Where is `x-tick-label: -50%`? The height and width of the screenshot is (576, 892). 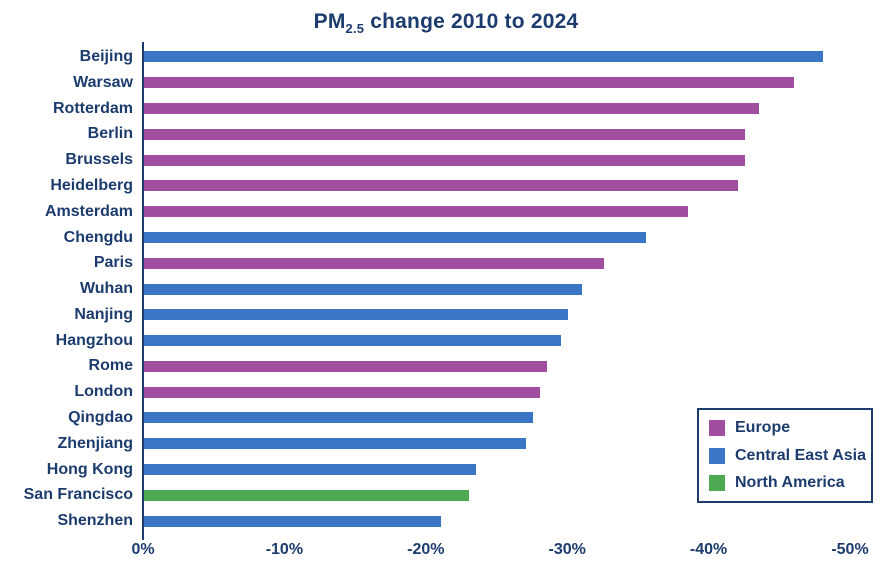
x-tick-label: -50% is located at coordinates (850, 549).